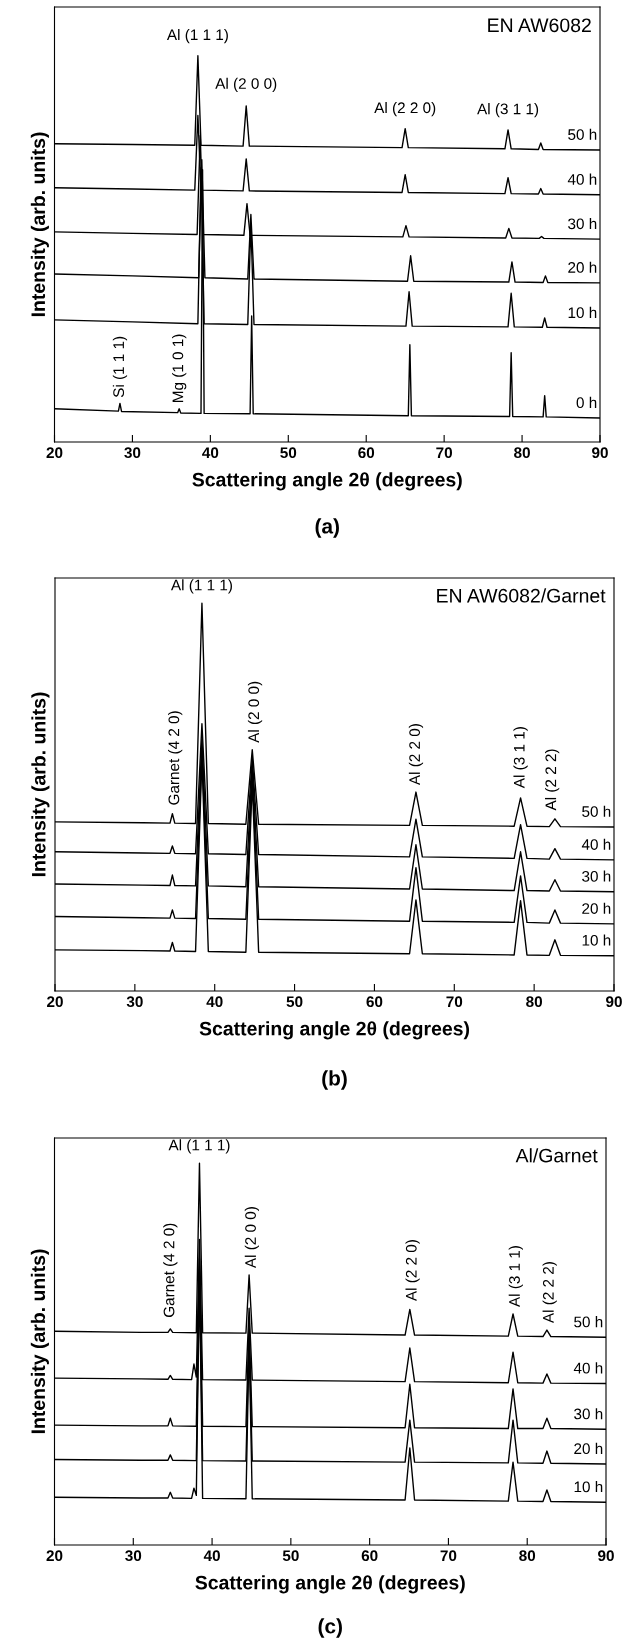  I want to click on text: EN AW6082, so click(539, 25).